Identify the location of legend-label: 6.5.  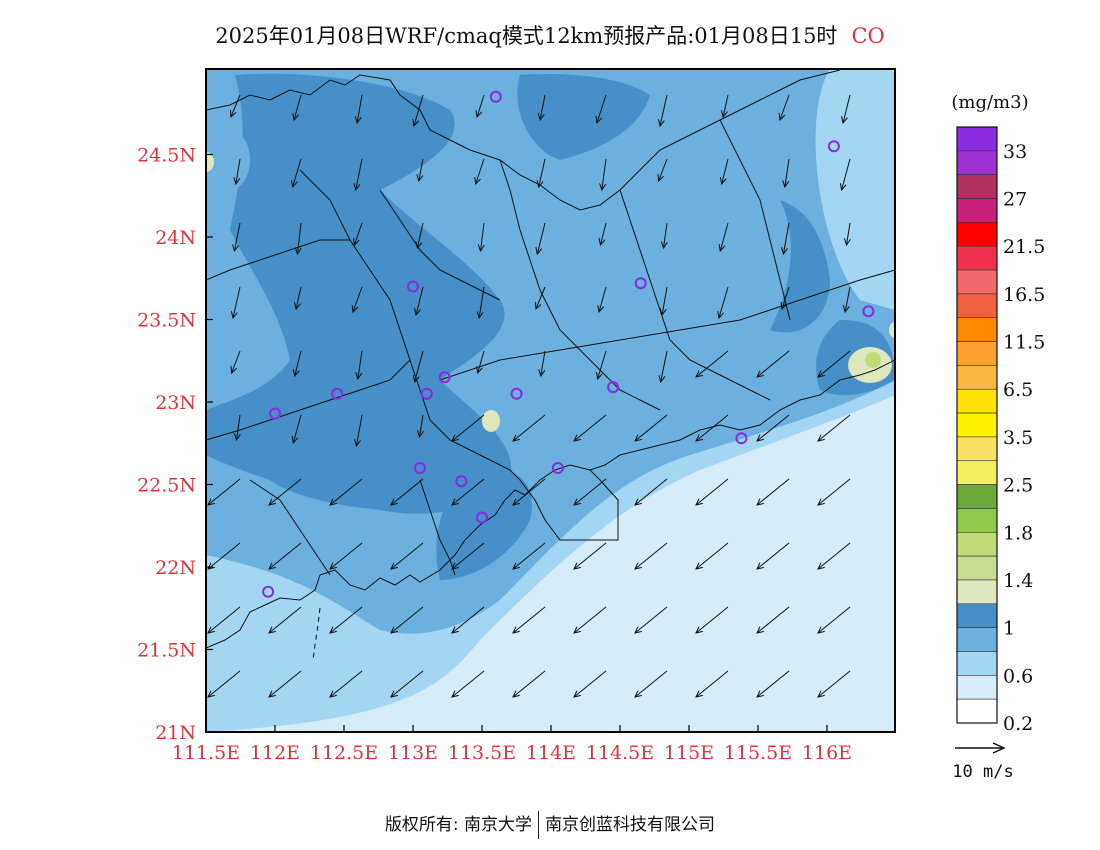
(1018, 390).